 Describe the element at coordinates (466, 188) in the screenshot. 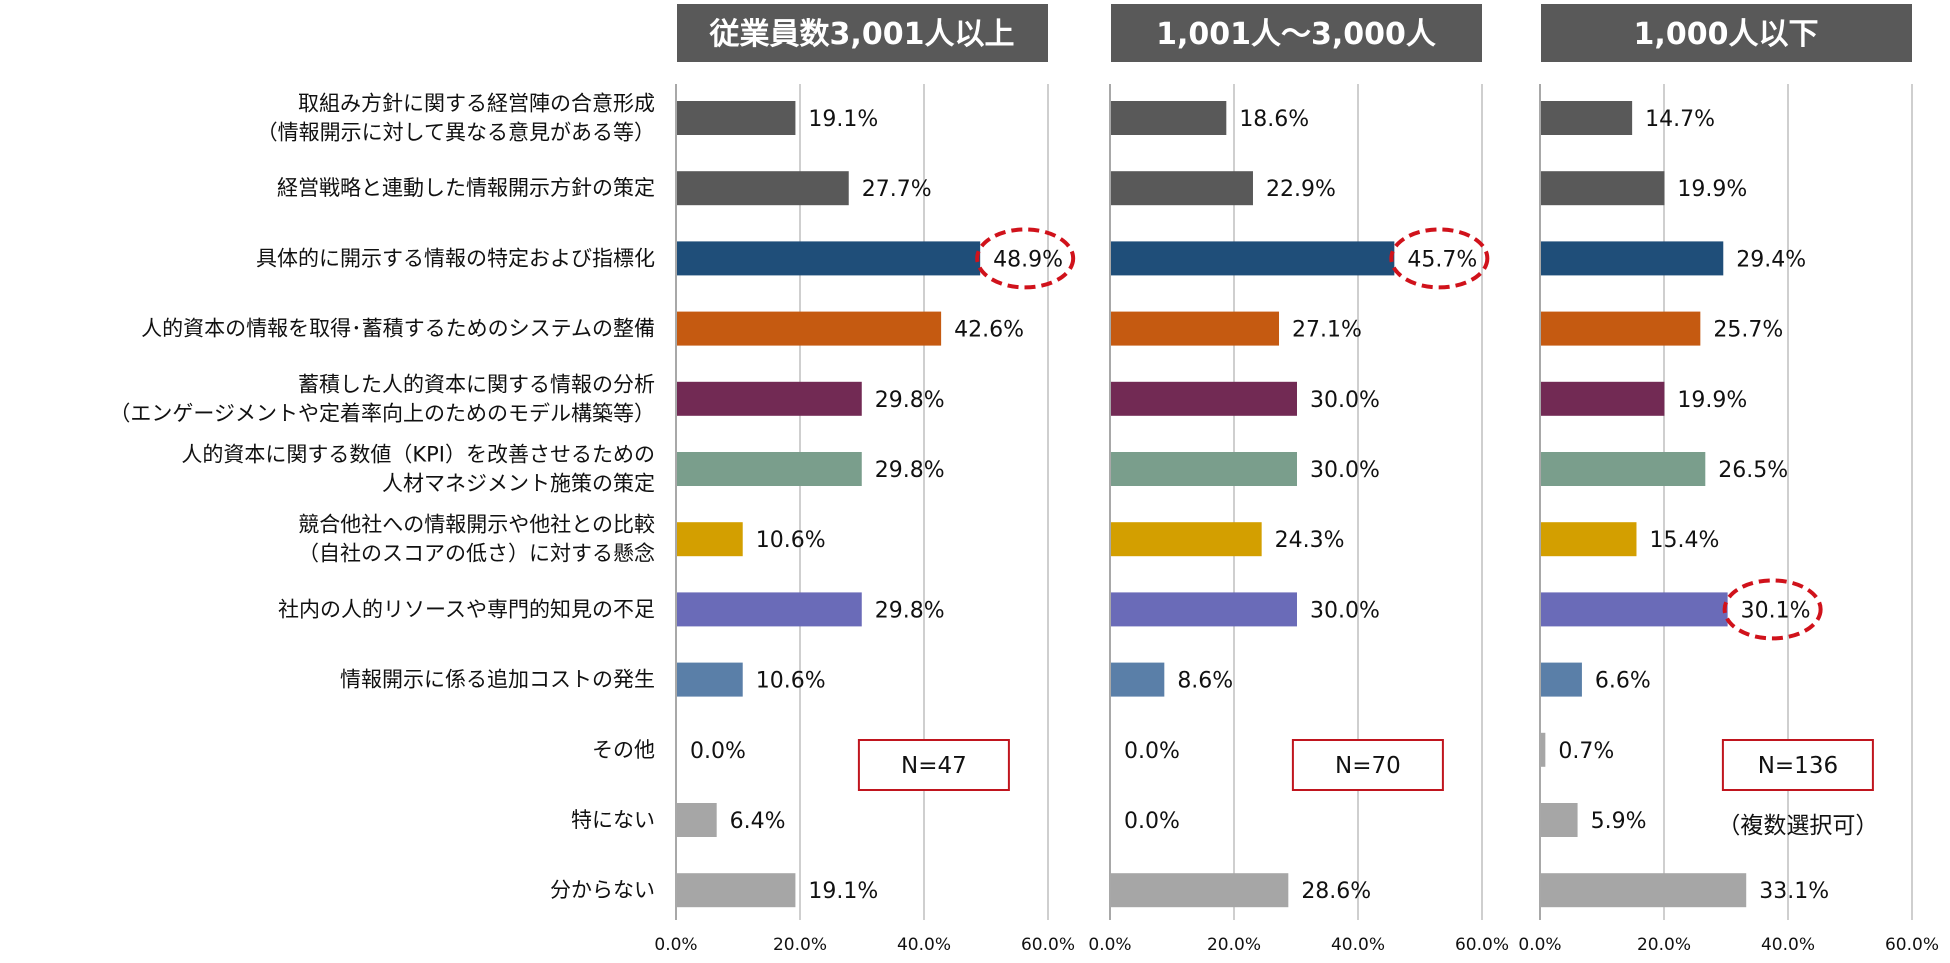

I see `category-label: 経営戦略と連動した情報開示方針の策定` at that location.